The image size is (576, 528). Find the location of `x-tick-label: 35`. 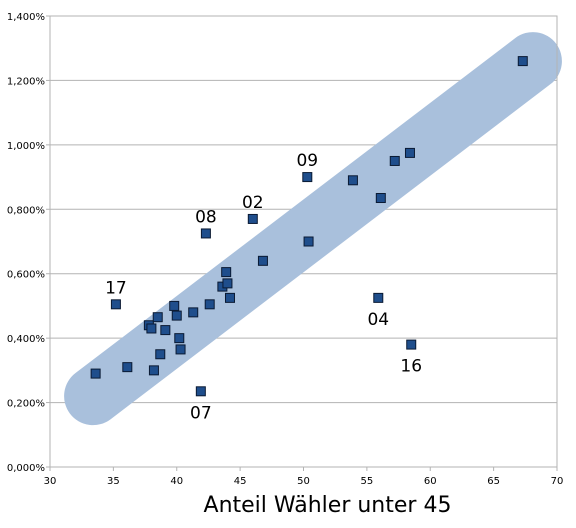

x-tick-label: 35 is located at coordinates (113, 481).